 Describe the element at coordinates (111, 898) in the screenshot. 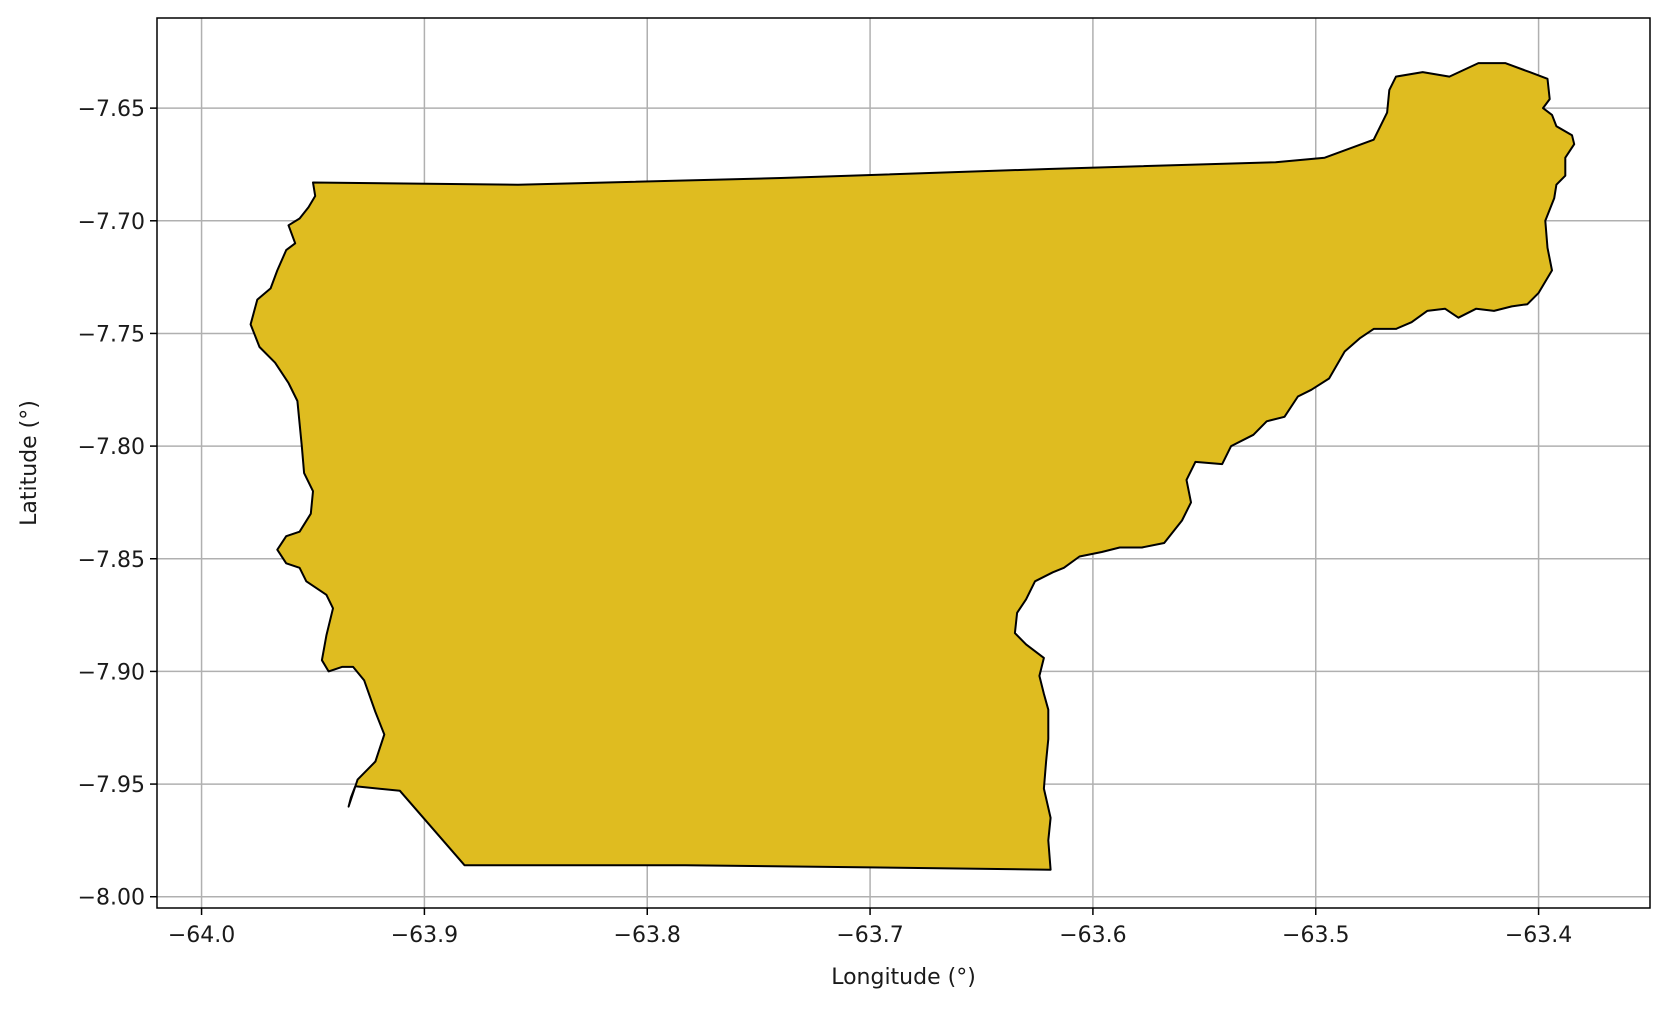

I see `y-tick-label-7: −8.00` at that location.